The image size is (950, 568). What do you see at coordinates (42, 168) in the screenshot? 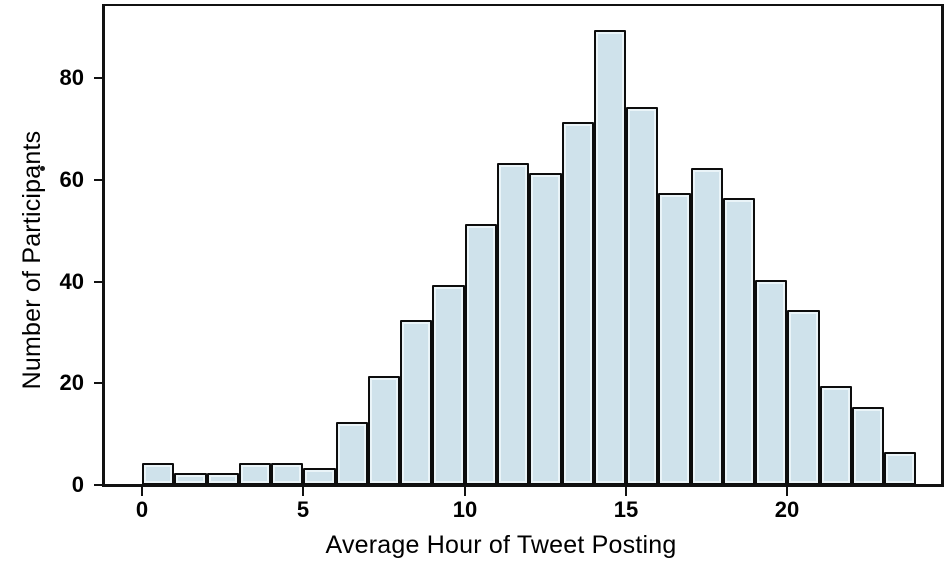
I see `stray-dot-mark` at bounding box center [42, 168].